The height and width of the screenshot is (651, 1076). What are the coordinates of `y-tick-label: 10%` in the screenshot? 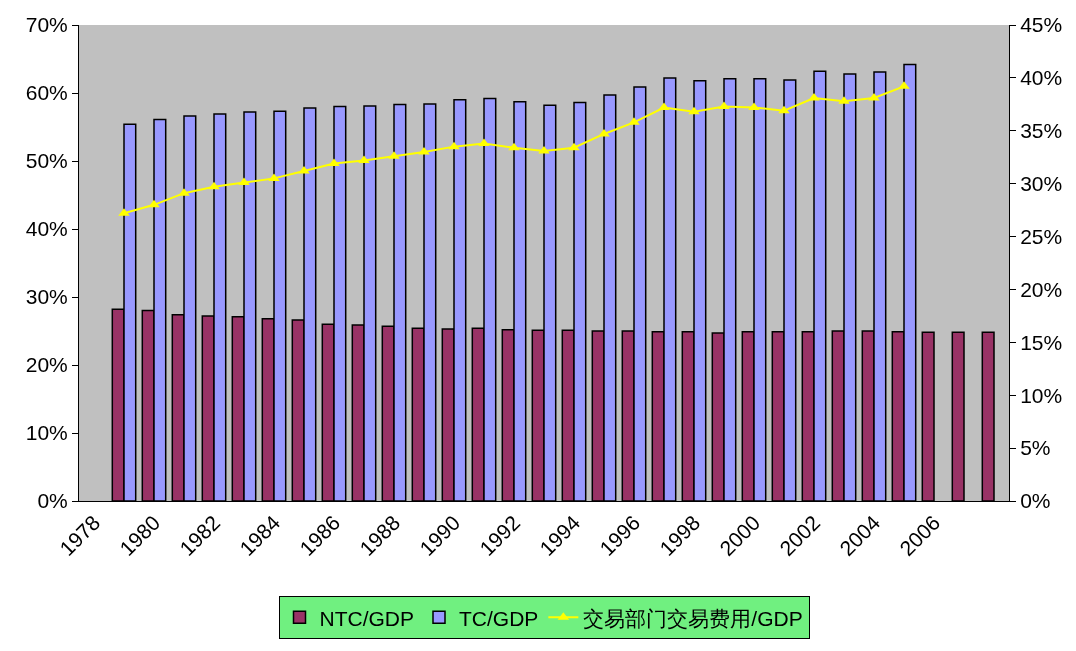 It's located at (46, 433).